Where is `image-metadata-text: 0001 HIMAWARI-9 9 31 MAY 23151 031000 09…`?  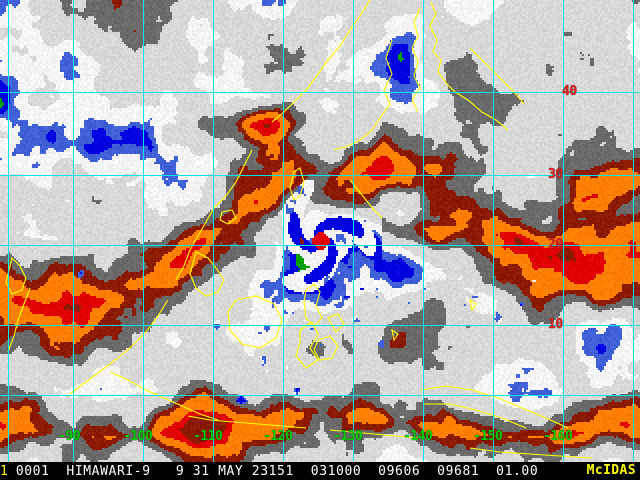
image-metadata-text: 0001 HIMAWARI-9 9 31 MAY 23151 031000 09… is located at coordinates (277, 471).